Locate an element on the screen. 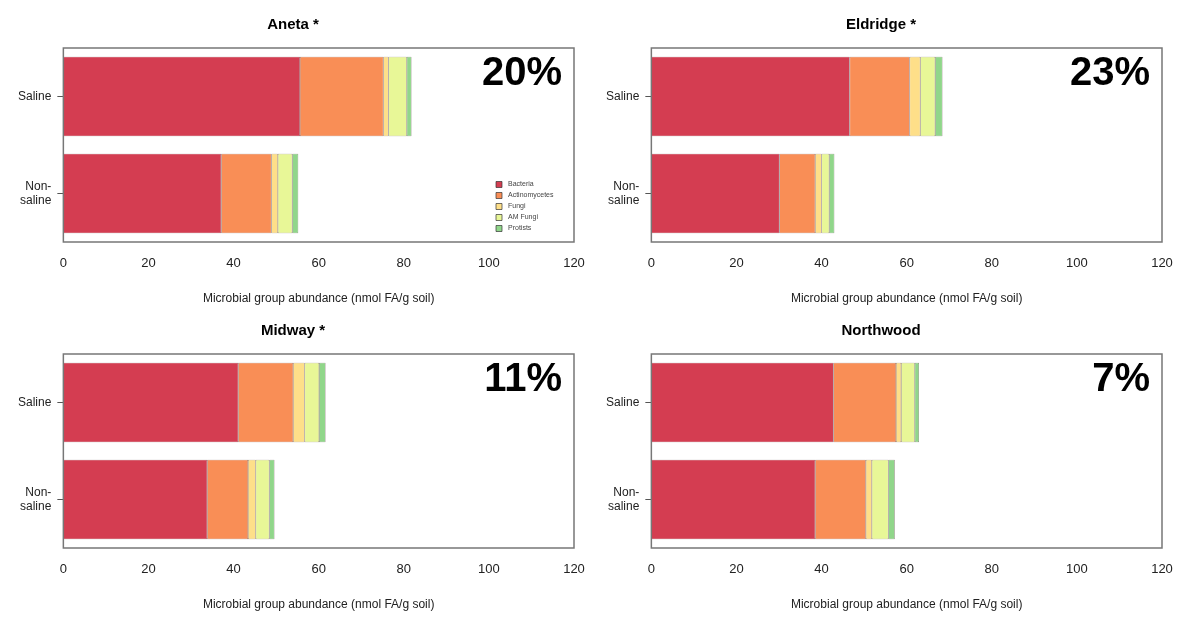  annotation: 7% is located at coordinates (1121, 377).